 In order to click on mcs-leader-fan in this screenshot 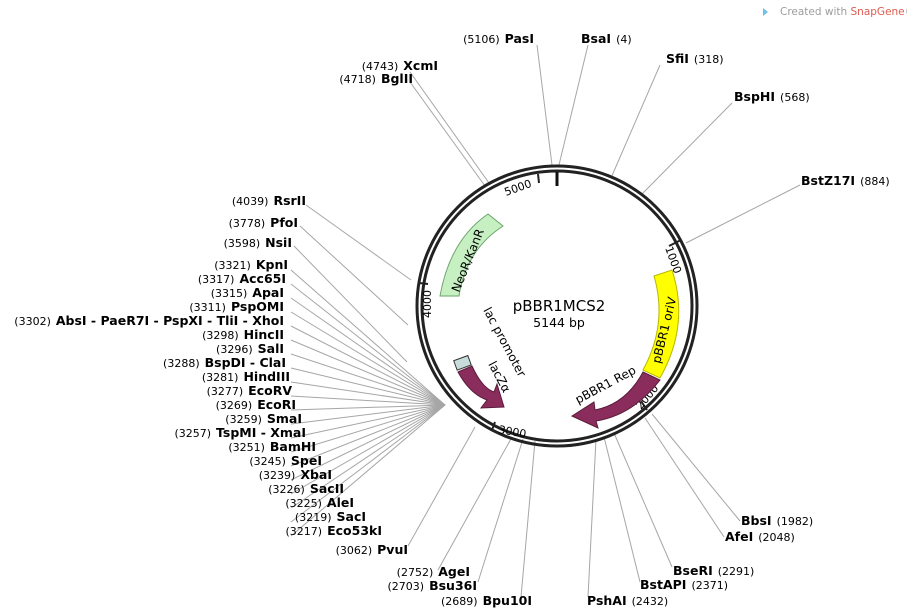, I will do `click(368, 403)`.